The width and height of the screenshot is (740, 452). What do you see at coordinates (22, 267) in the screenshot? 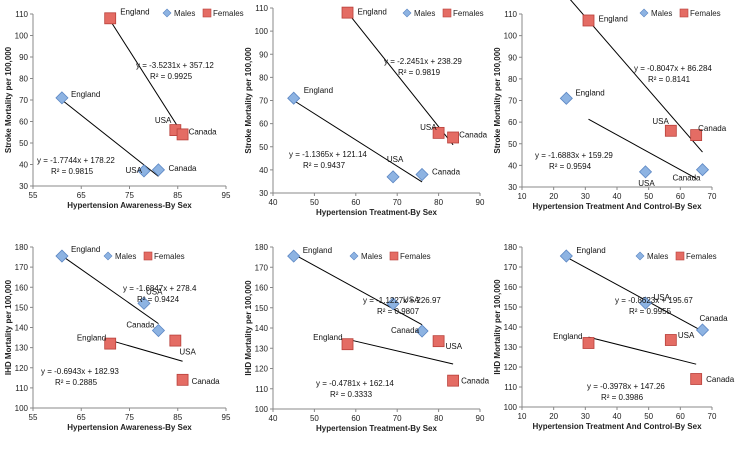
I see `y-tick-label: 170` at bounding box center [22, 267].